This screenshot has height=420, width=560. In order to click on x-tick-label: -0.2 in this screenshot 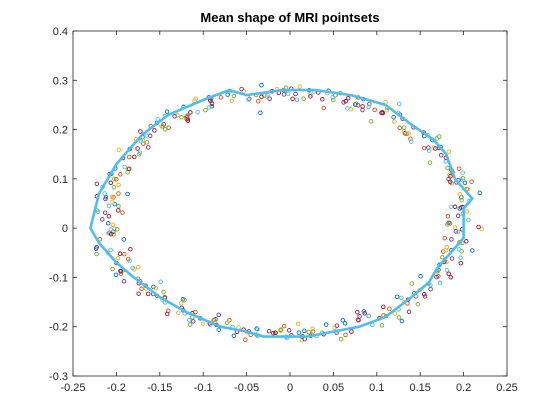, I will do `click(116, 388)`.